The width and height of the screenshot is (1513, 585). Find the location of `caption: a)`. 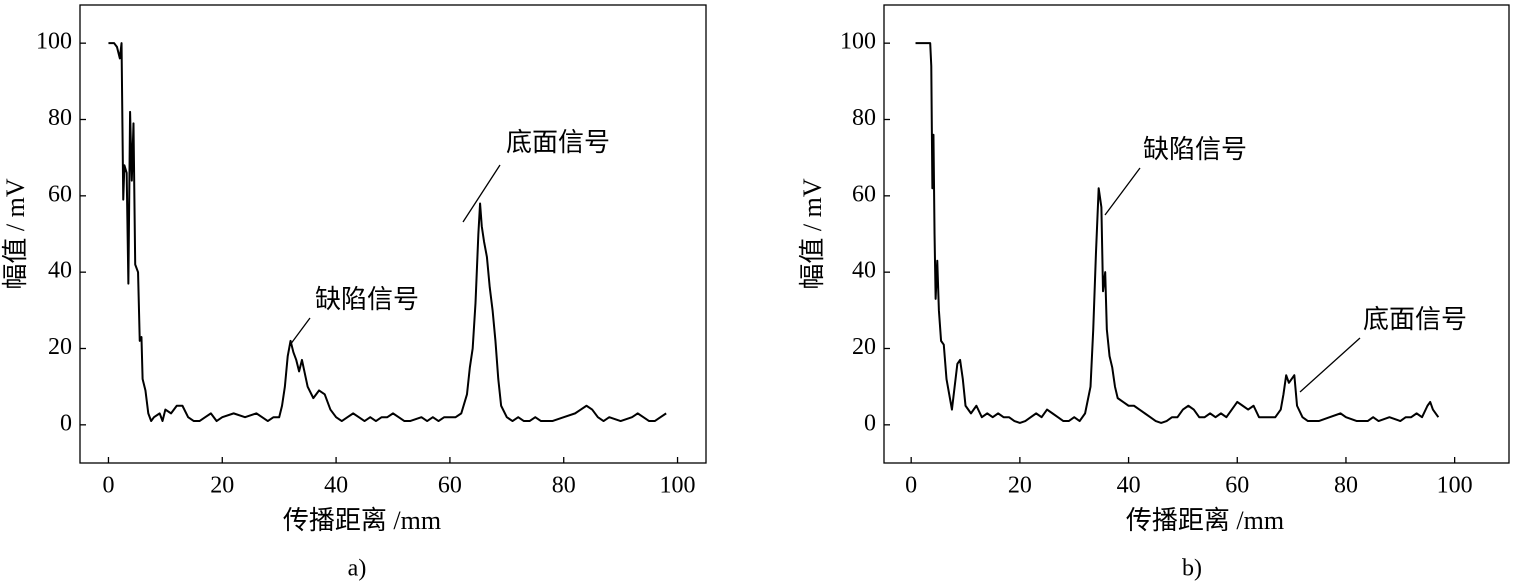

caption: a) is located at coordinates (357, 569).